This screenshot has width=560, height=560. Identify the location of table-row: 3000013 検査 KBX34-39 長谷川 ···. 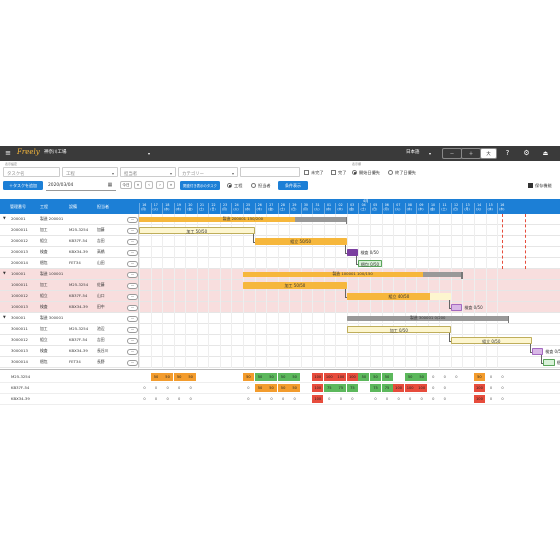
(280, 351).